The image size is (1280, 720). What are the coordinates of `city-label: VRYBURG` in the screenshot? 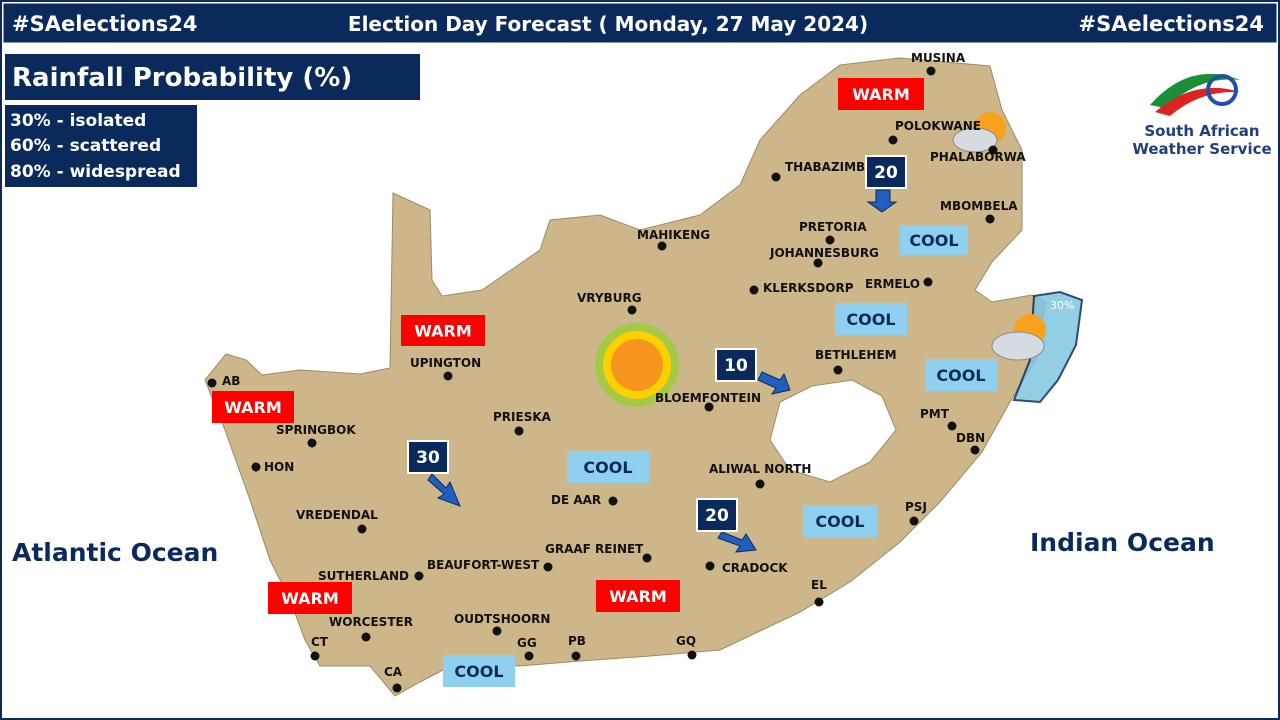 It's located at (609, 298).